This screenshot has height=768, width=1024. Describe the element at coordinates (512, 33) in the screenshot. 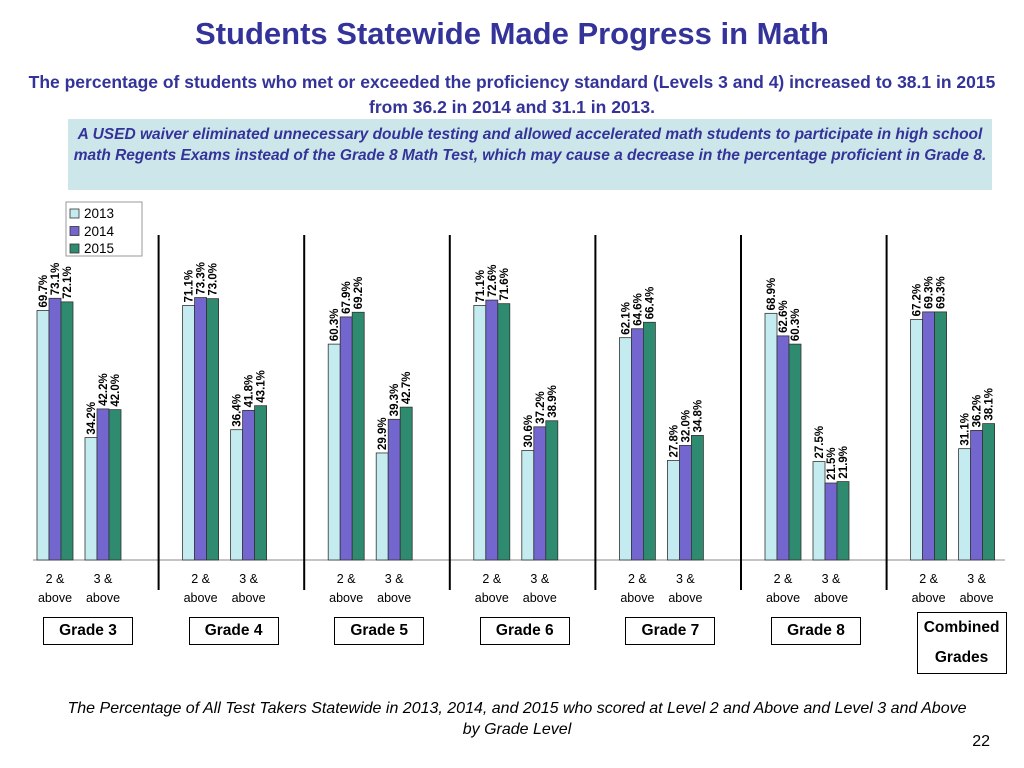

I see `slide-title: Students Statewide Made Progress in Math` at that location.